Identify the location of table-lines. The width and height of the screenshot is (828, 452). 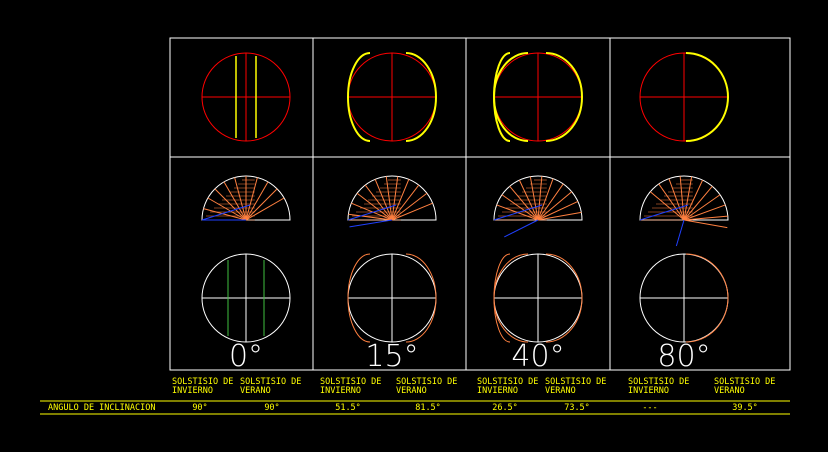
(415, 407).